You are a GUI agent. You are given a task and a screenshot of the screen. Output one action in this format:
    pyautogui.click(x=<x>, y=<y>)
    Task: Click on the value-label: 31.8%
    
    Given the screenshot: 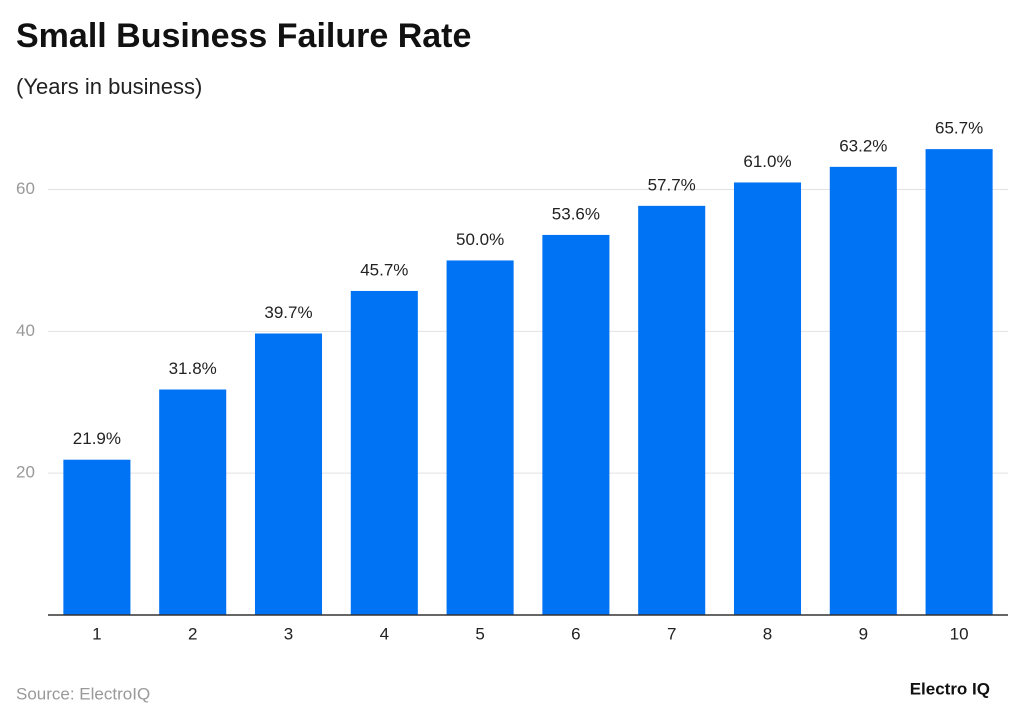 What is the action you would take?
    pyautogui.click(x=193, y=368)
    